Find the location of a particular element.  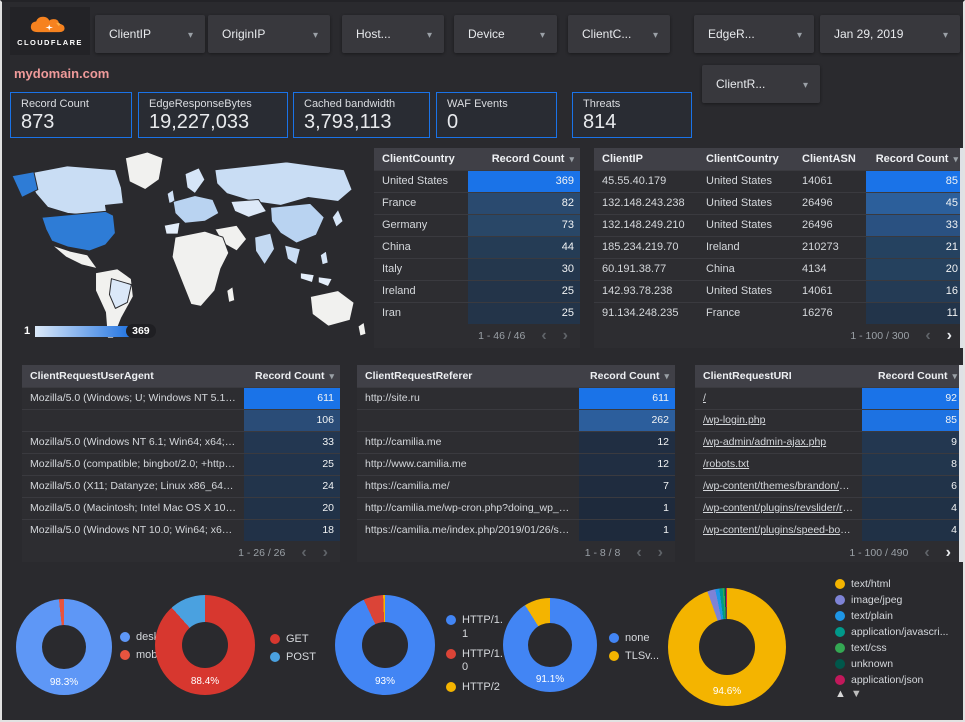

table-row: 106 is located at coordinates (181, 420).